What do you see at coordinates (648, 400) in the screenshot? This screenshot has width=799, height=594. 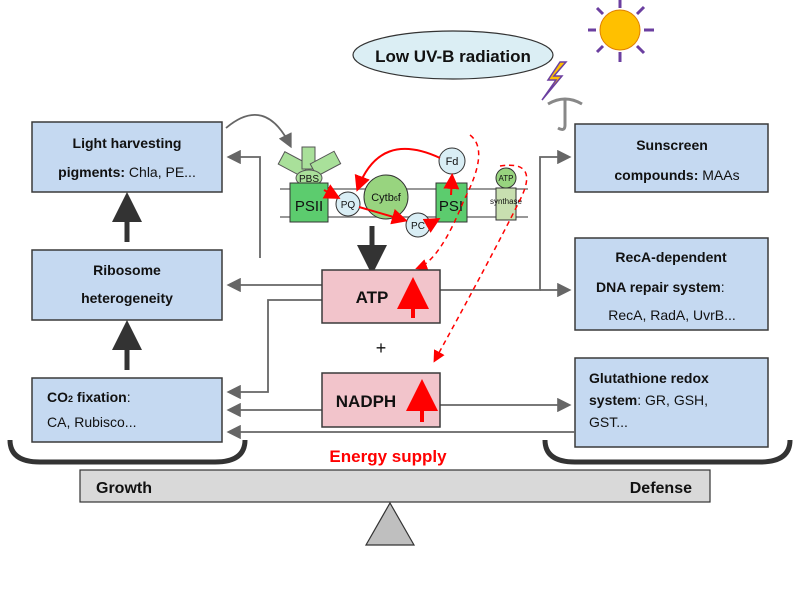 I see `svg-text: system: GR, GSH,` at bounding box center [648, 400].